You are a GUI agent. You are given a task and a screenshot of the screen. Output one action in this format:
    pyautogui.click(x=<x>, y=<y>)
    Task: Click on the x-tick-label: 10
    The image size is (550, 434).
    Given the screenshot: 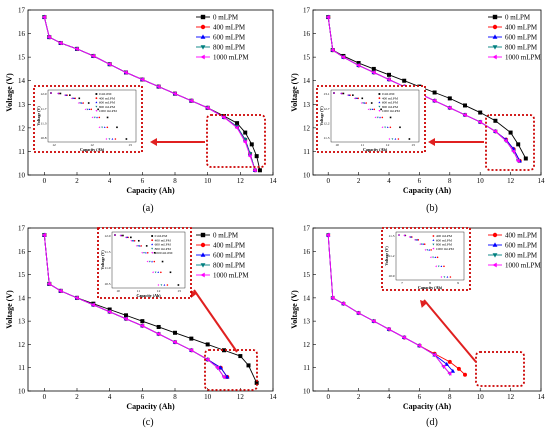 What is the action you would take?
    pyautogui.click(x=208, y=397)
    